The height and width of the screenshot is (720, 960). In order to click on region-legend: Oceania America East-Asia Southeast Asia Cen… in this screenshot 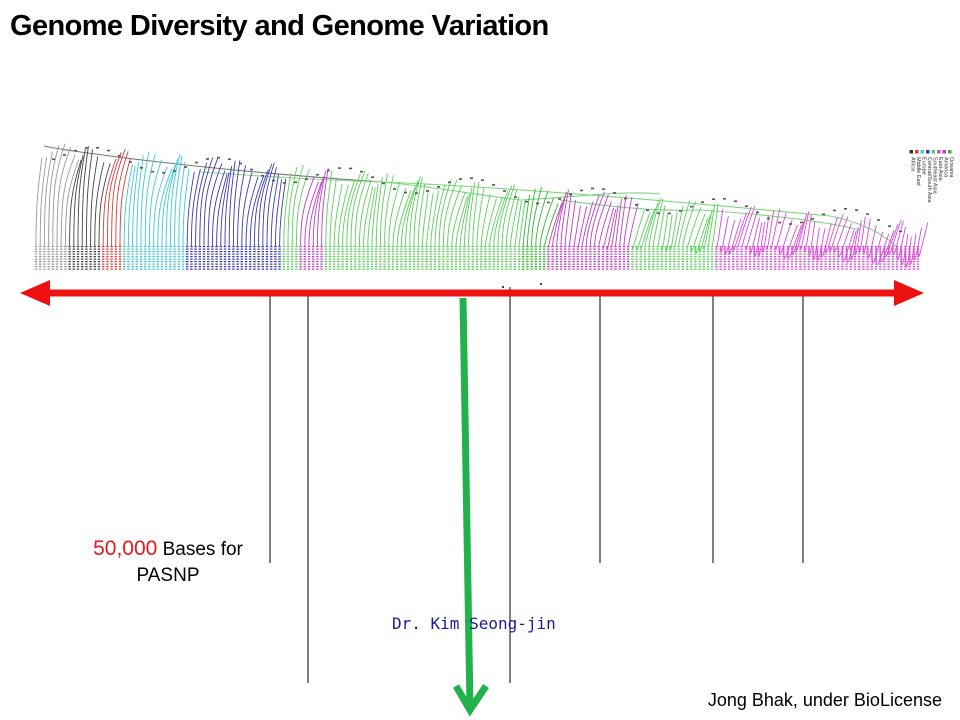, I will do `click(929, 188)`.